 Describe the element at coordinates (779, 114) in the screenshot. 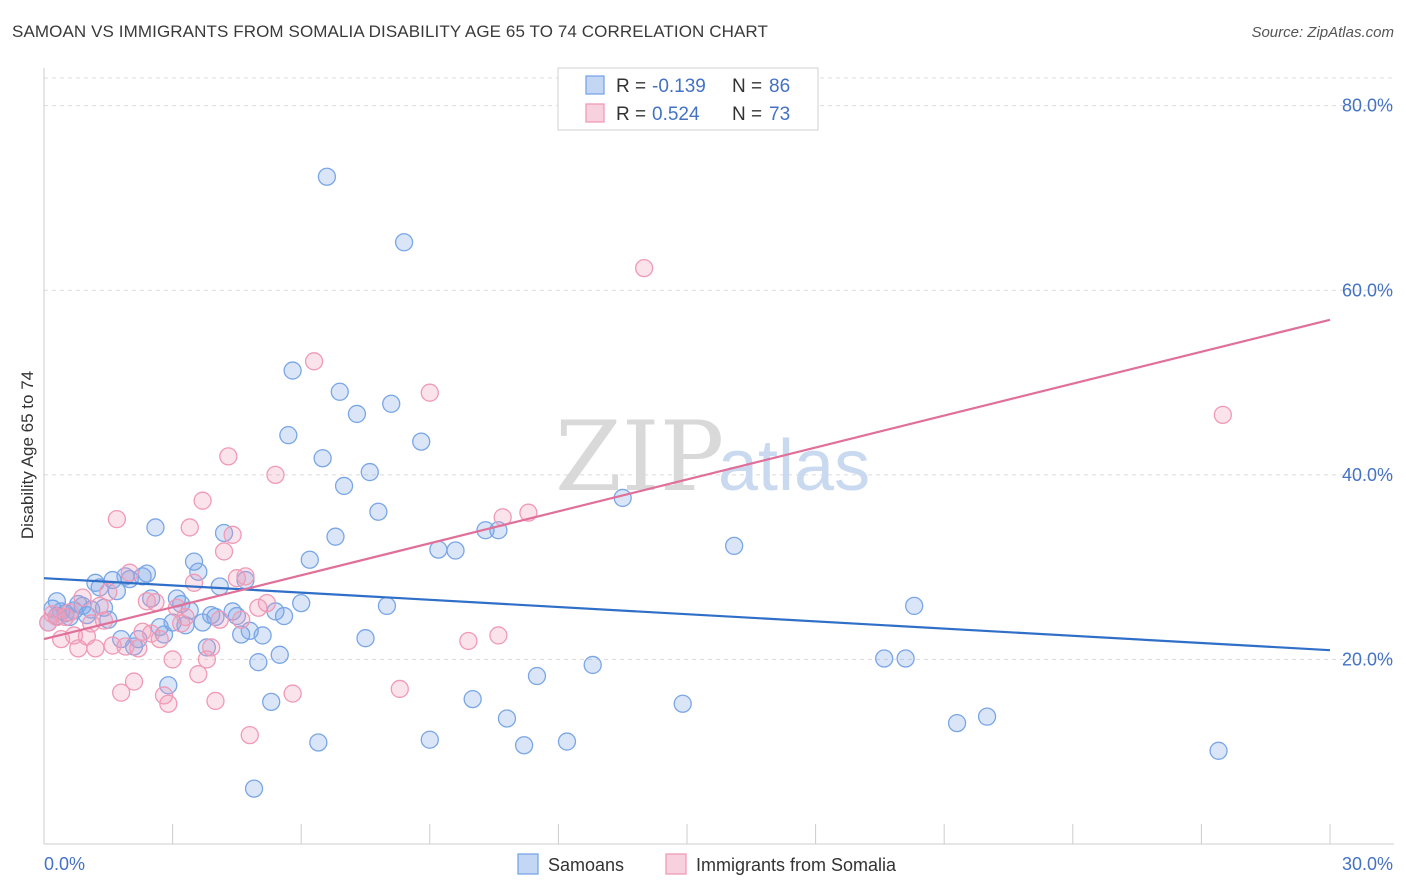

I see `legend-n-value: 73` at that location.